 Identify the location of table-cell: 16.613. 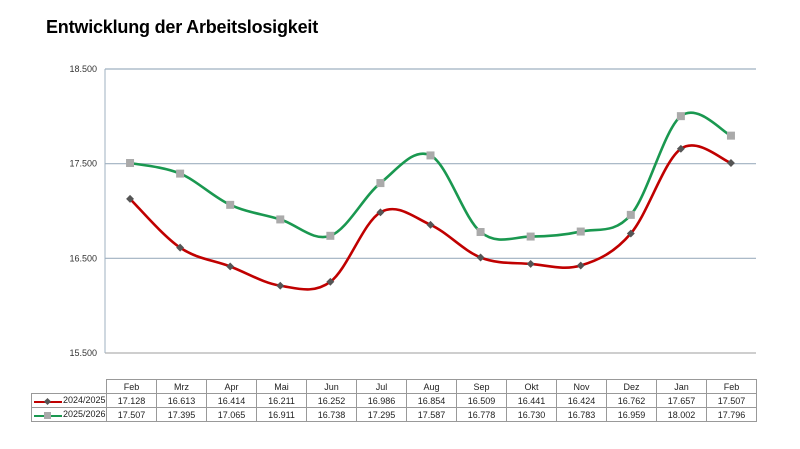
(181, 400).